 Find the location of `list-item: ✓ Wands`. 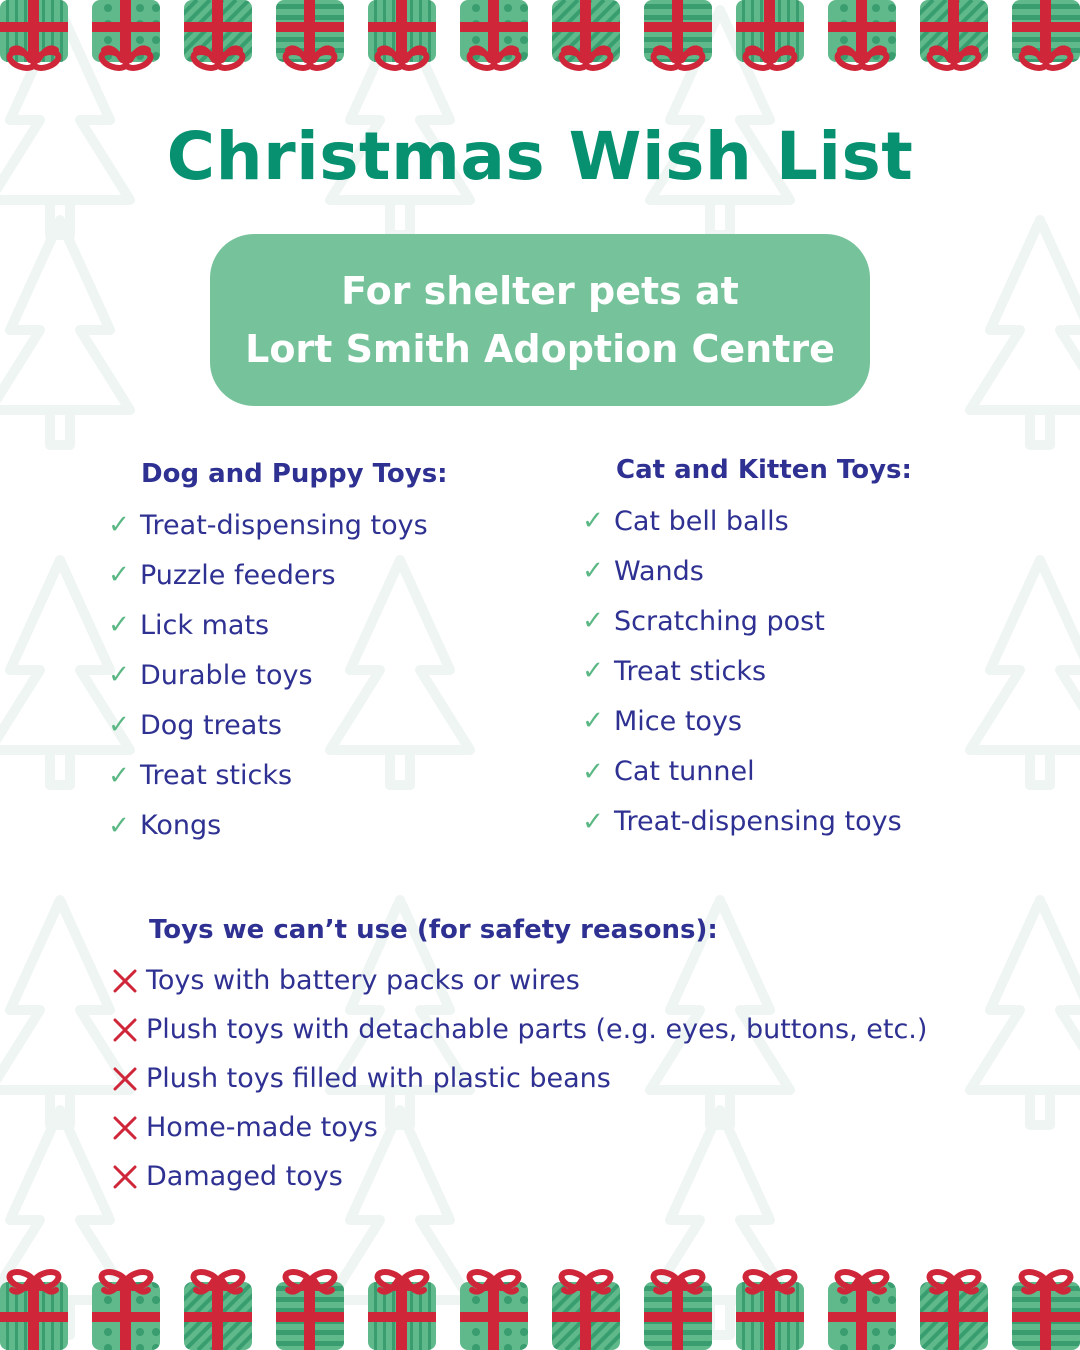

list-item: ✓ Wands is located at coordinates (741, 571).